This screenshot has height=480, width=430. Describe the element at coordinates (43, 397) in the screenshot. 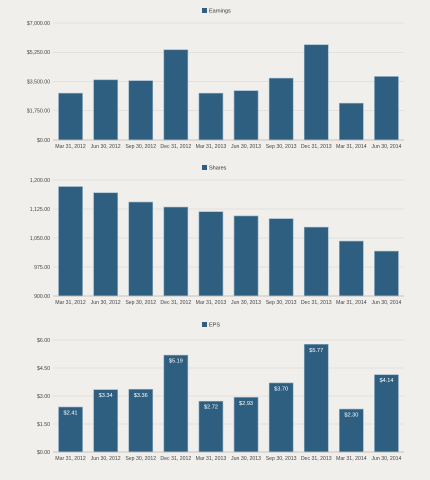

I see `y-tick-label: $3.00` at that location.